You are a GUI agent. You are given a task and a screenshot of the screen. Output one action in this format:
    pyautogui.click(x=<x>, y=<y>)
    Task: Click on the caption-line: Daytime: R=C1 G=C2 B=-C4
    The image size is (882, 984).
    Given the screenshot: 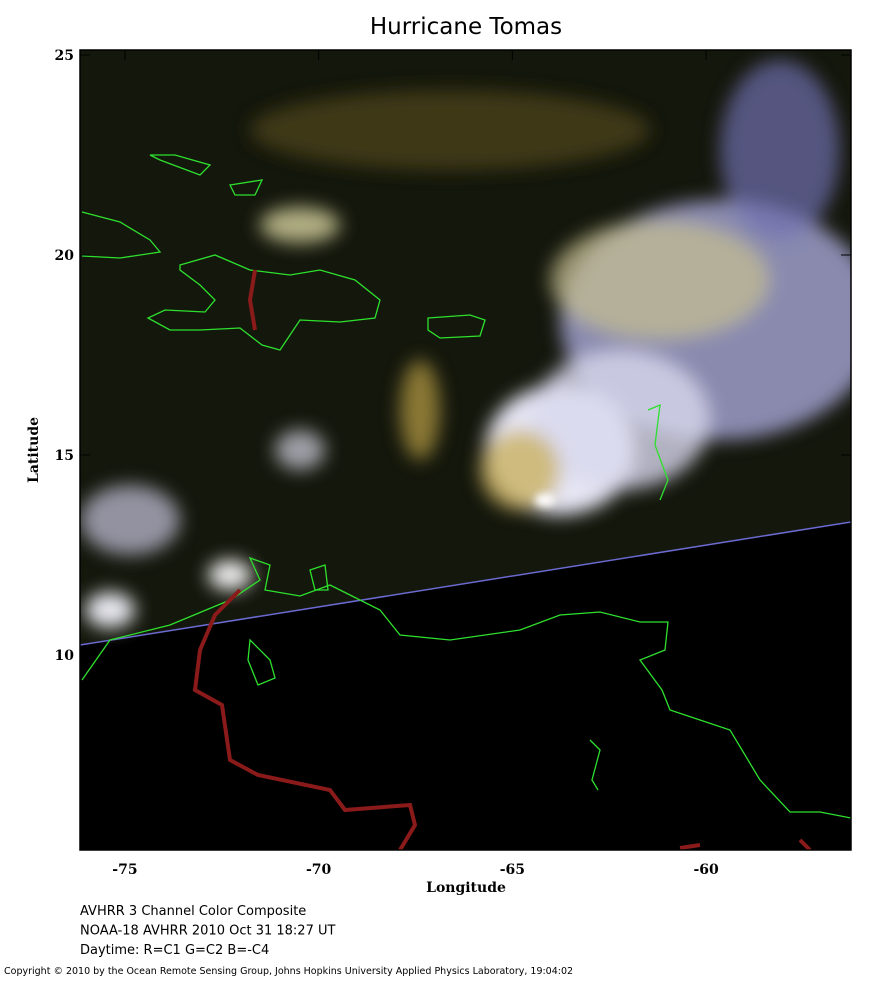 What is the action you would take?
    pyautogui.click(x=174, y=950)
    